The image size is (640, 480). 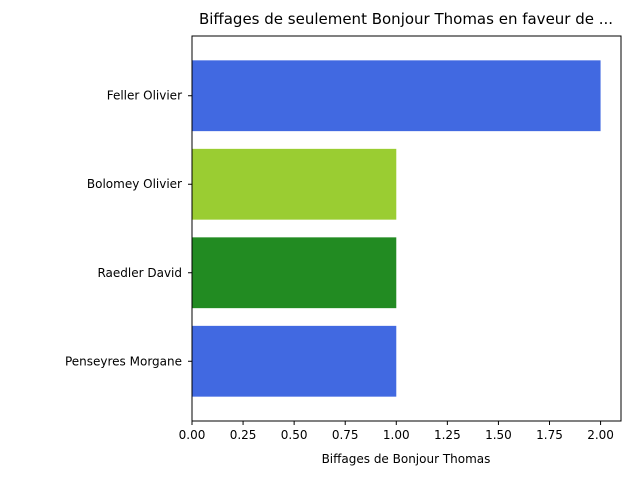 What do you see at coordinates (192, 435) in the screenshot?
I see `x-tick-label: 0.00` at bounding box center [192, 435].